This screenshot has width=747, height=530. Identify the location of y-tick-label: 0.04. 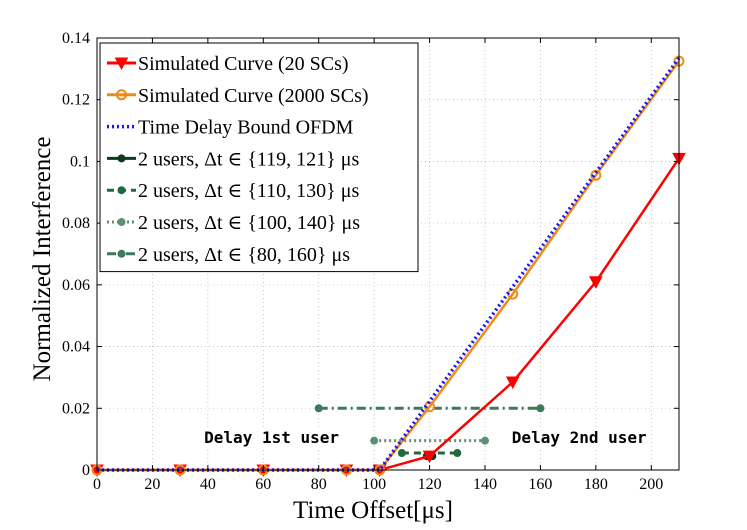
(76, 347).